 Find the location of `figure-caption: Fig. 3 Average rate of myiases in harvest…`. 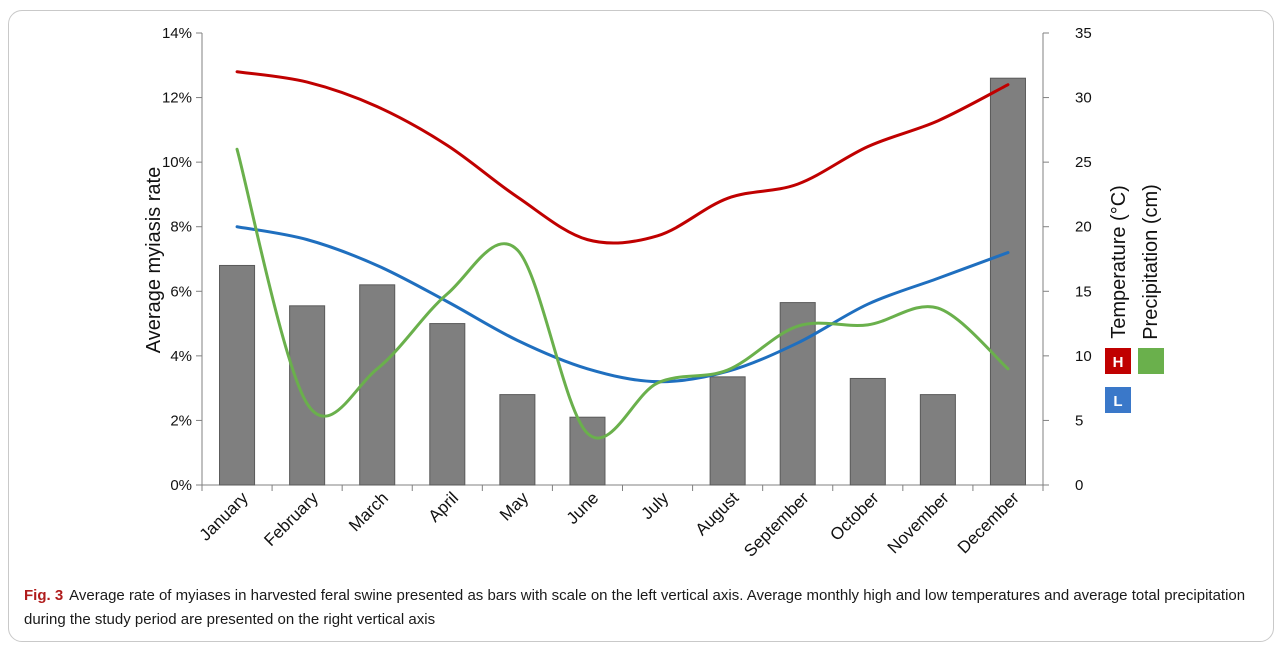

figure-caption: Fig. 3 Average rate of myiases in harvest… is located at coordinates (639, 608).